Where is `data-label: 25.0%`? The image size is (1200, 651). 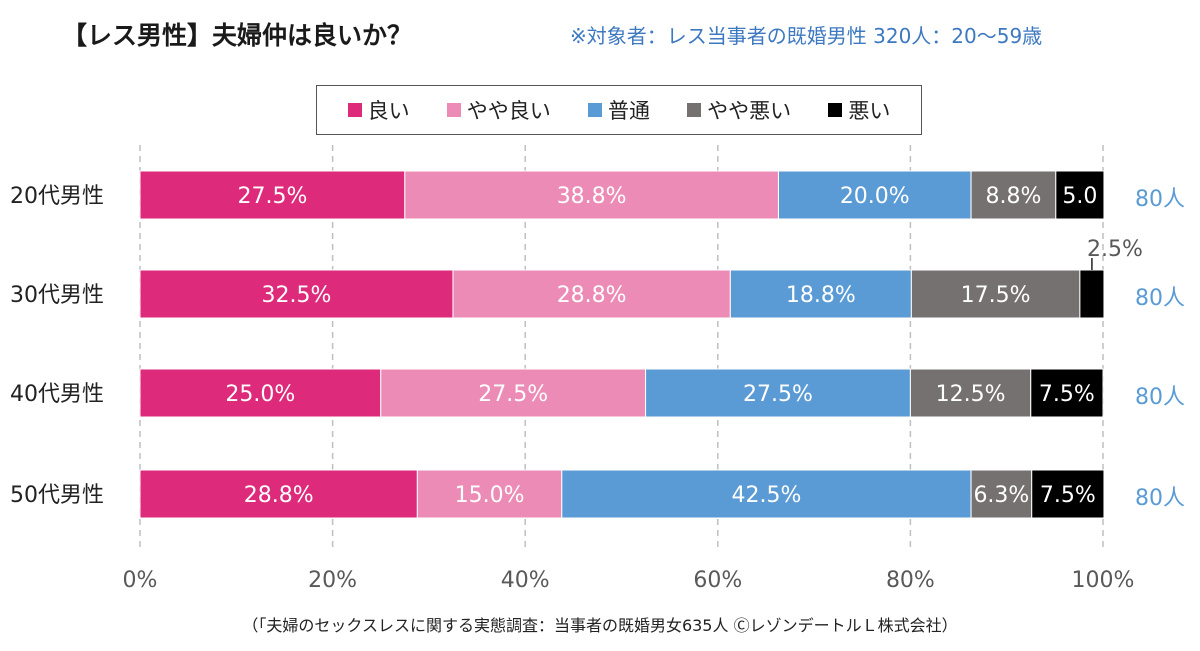 data-label: 25.0% is located at coordinates (260, 394).